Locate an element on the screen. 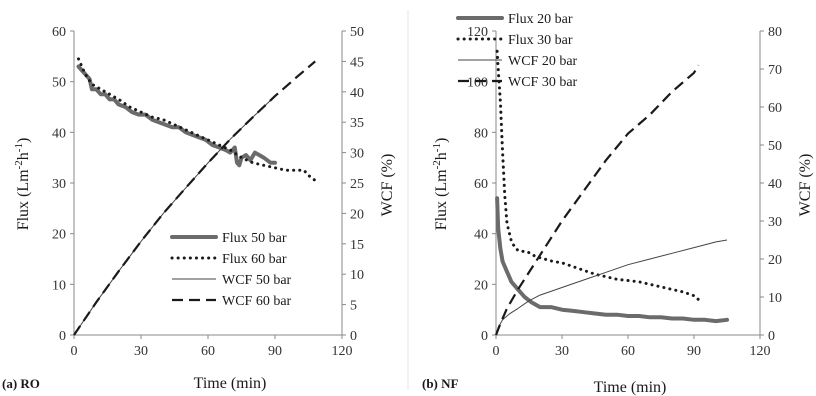 The image size is (816, 396). nf-x-tick-label: 120 is located at coordinates (760, 351).